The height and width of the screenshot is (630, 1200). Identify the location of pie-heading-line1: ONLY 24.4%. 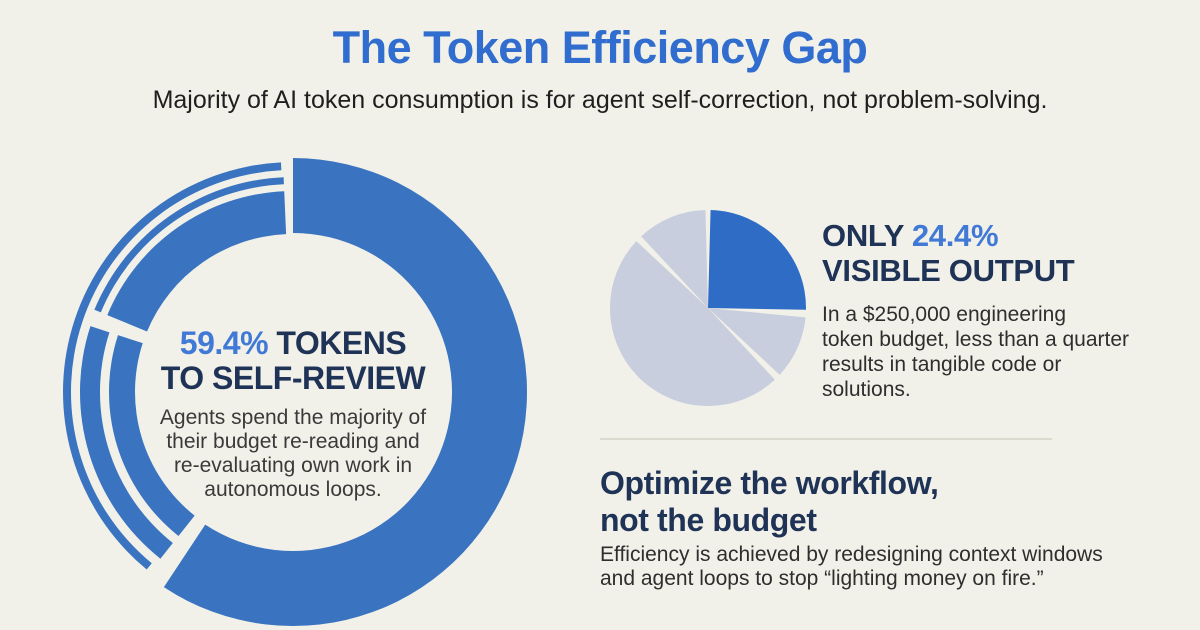
(997, 235).